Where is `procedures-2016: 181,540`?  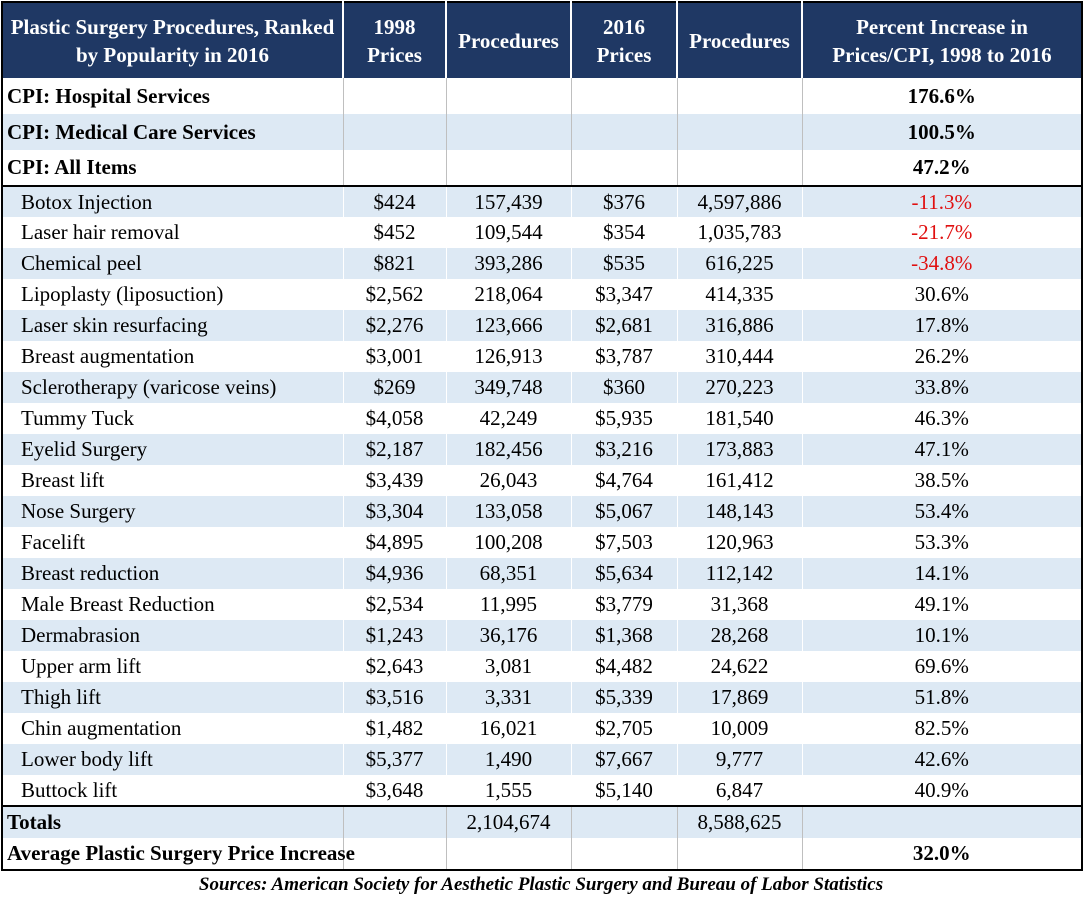
procedures-2016: 181,540 is located at coordinates (740, 418).